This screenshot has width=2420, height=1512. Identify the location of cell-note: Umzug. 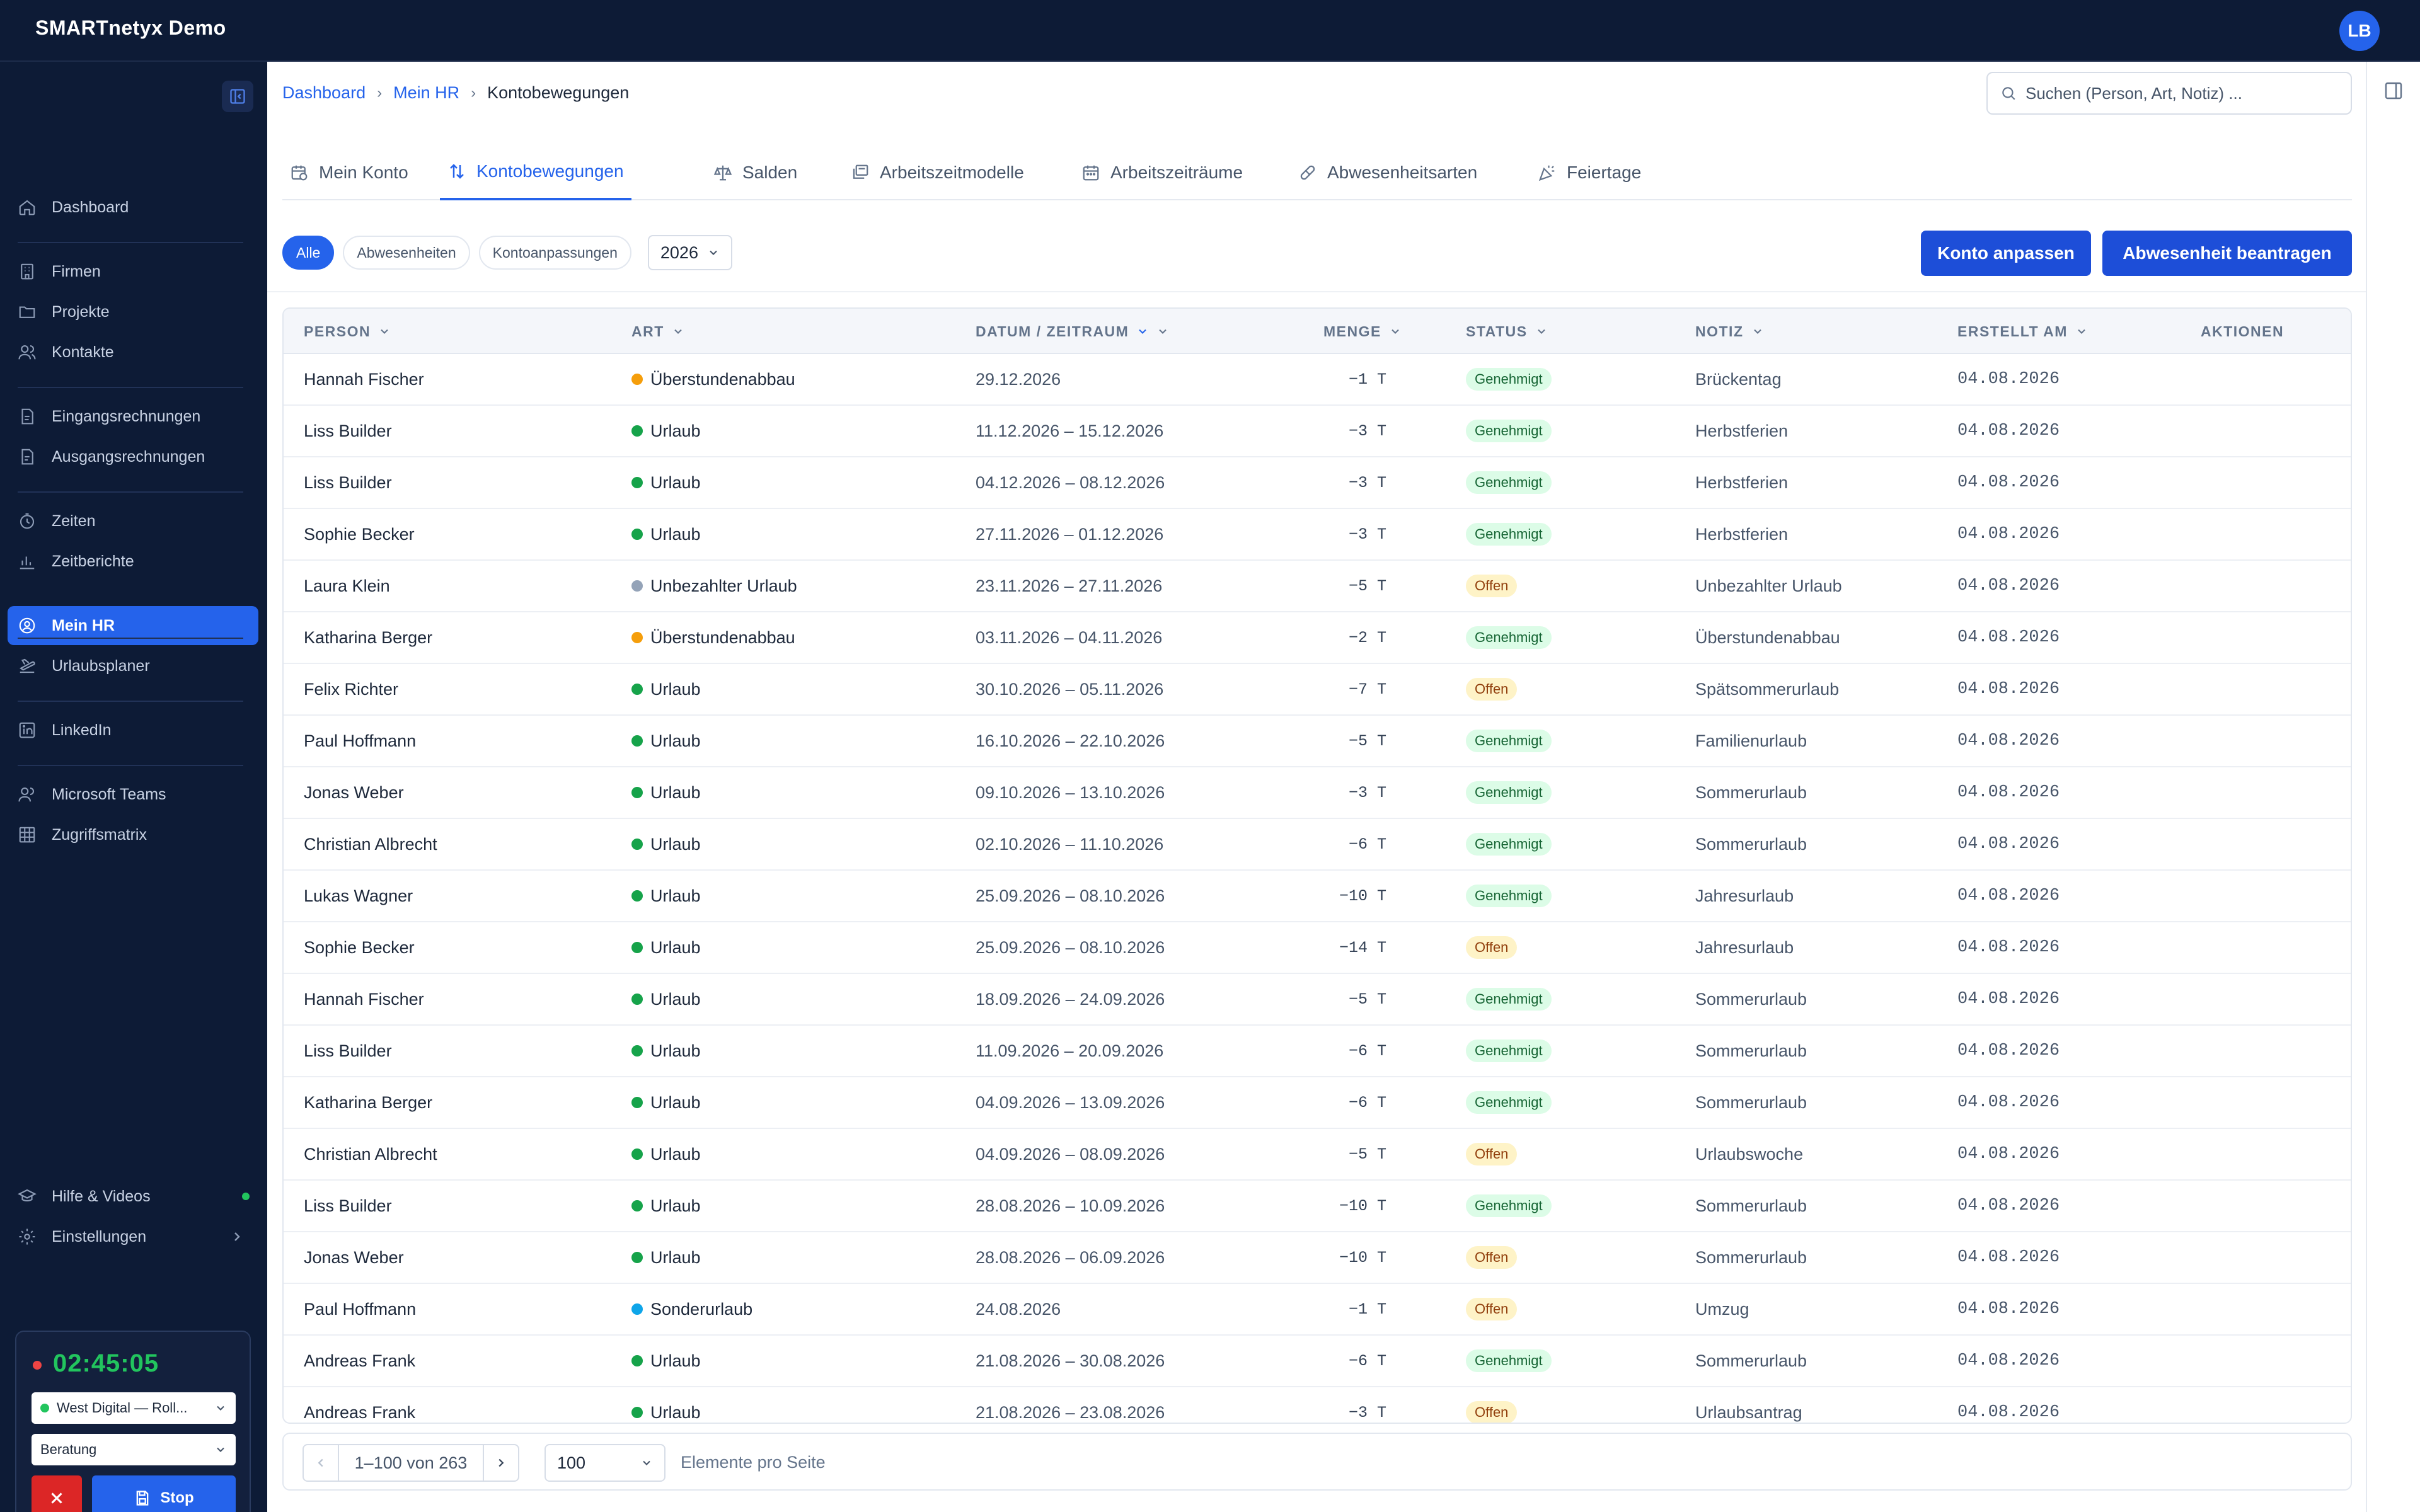
(1722, 1309).